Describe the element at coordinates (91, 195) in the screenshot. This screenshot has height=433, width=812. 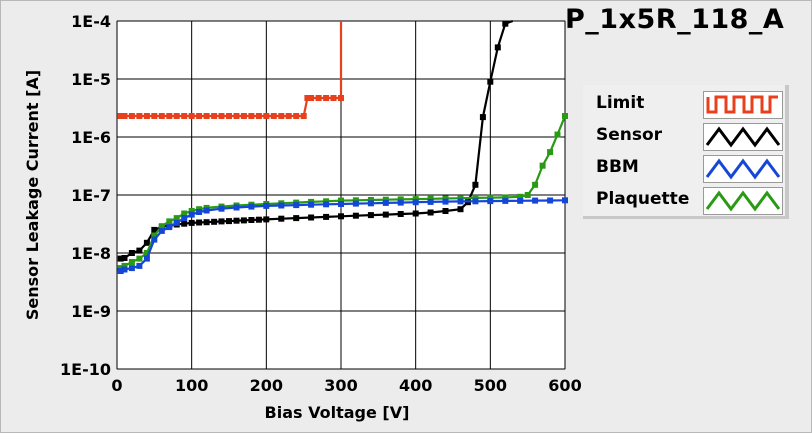
I see `y-tick-label: 1E-7` at that location.